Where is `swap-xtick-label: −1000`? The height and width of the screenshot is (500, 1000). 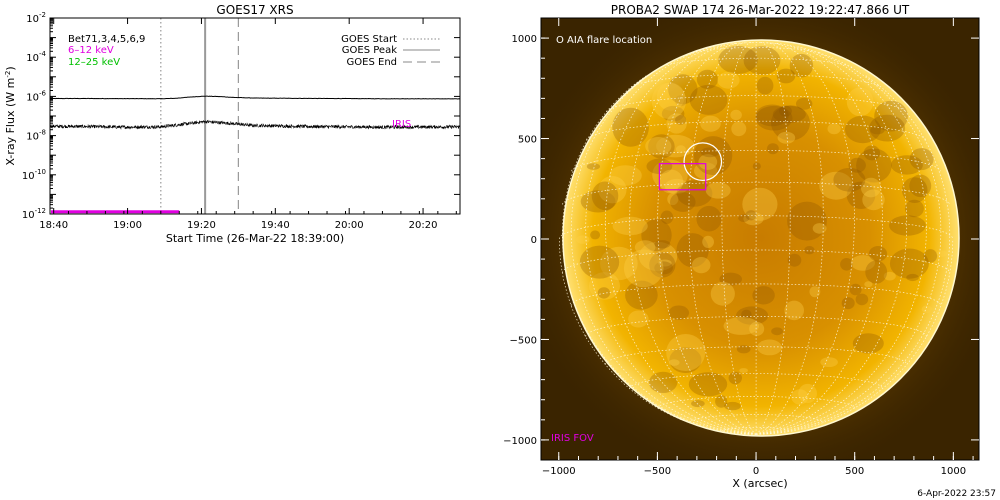 swap-xtick-label: −1000 is located at coordinates (559, 471).